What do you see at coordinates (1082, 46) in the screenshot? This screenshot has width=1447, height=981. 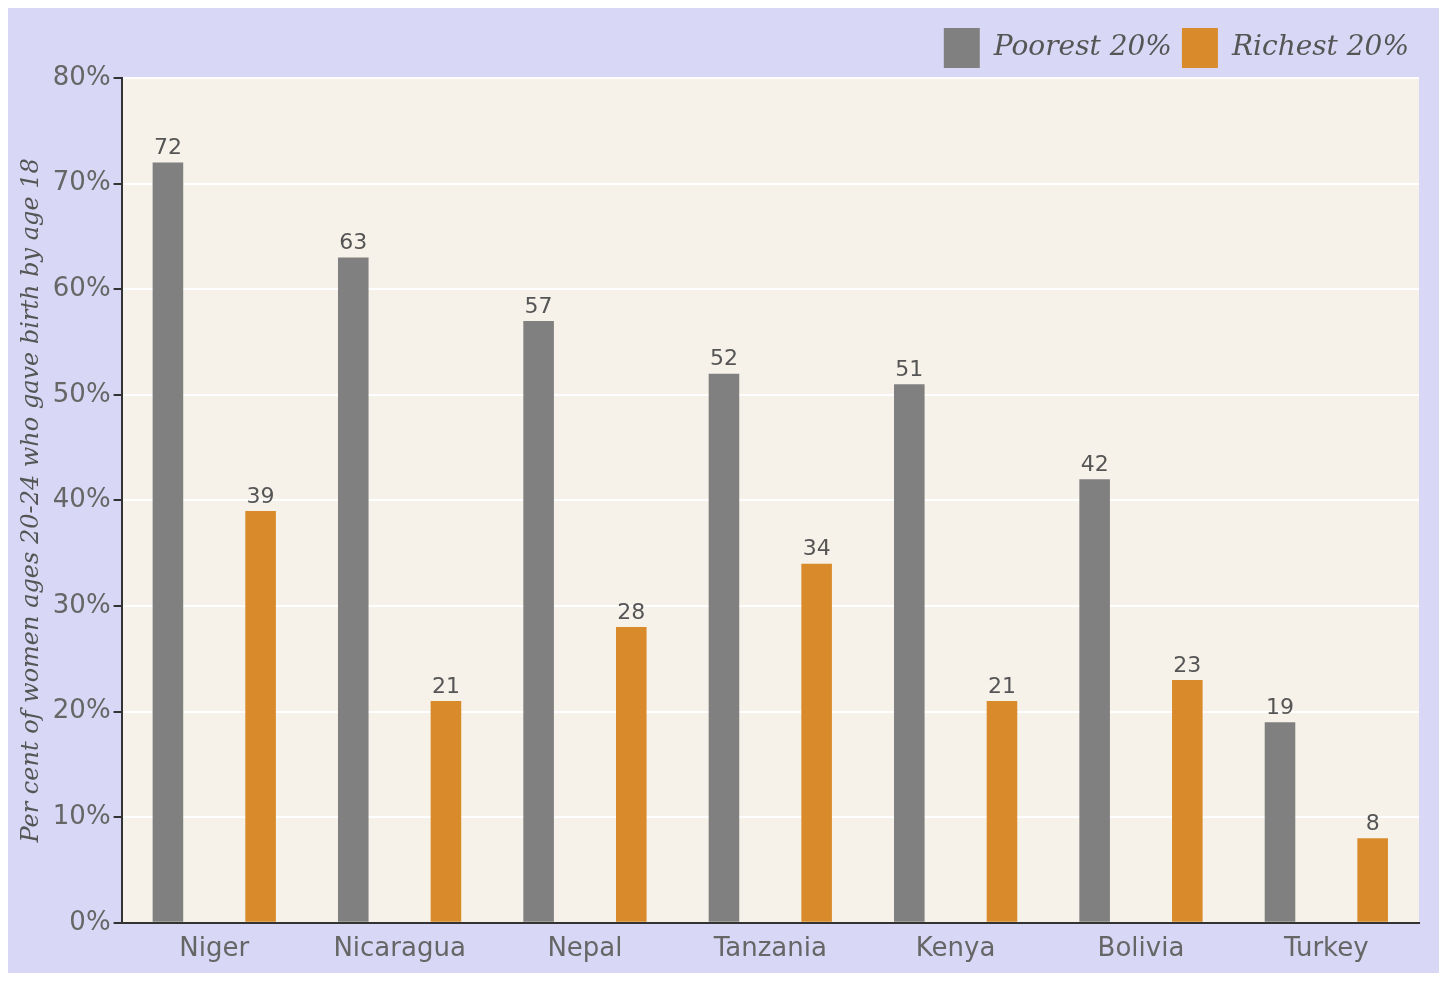 I see `legend-label: Poorest 20%` at bounding box center [1082, 46].